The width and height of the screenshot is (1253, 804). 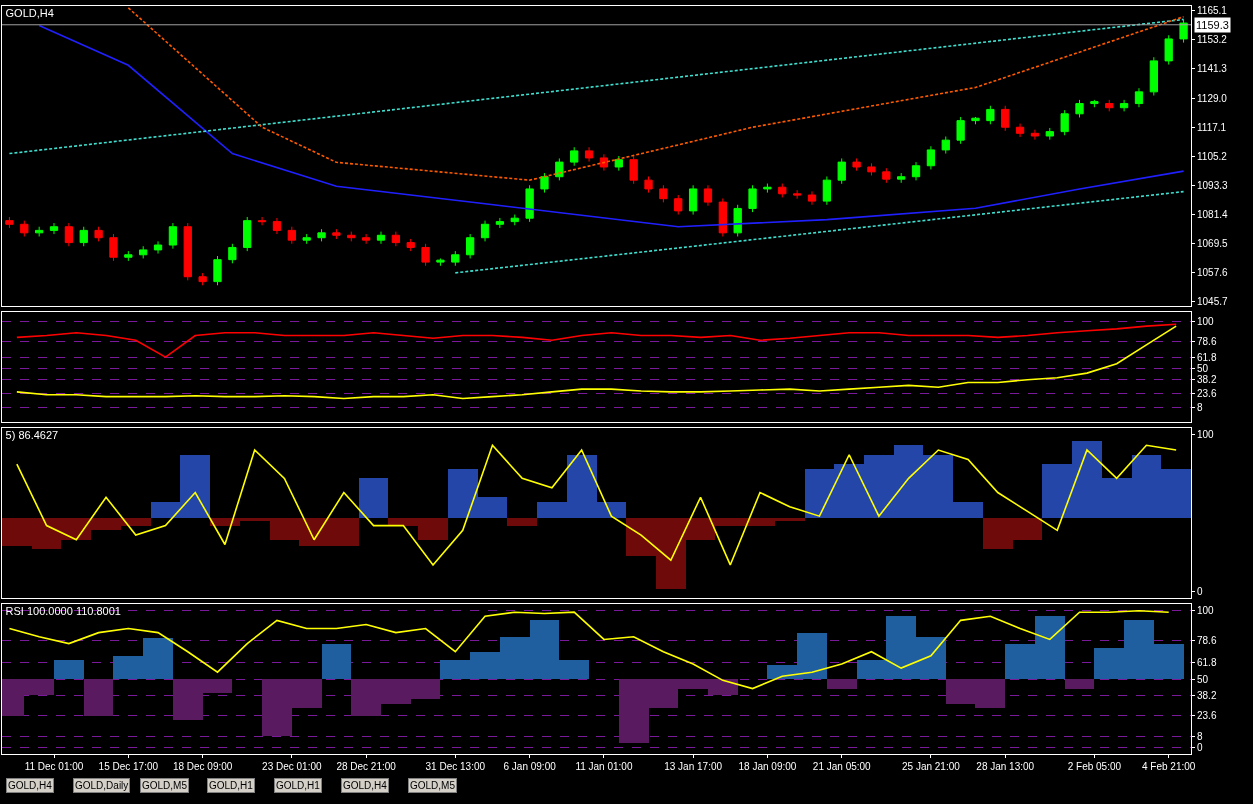 I want to click on x-tick-label: 28 Dec 21:00, so click(x=366, y=766).